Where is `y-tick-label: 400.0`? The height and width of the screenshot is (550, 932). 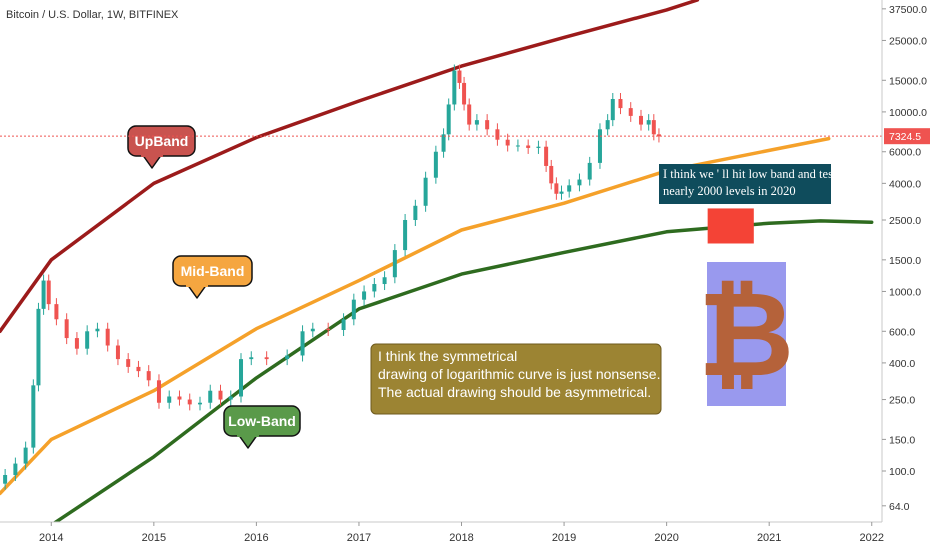 y-tick-label: 400.0 is located at coordinates (902, 364).